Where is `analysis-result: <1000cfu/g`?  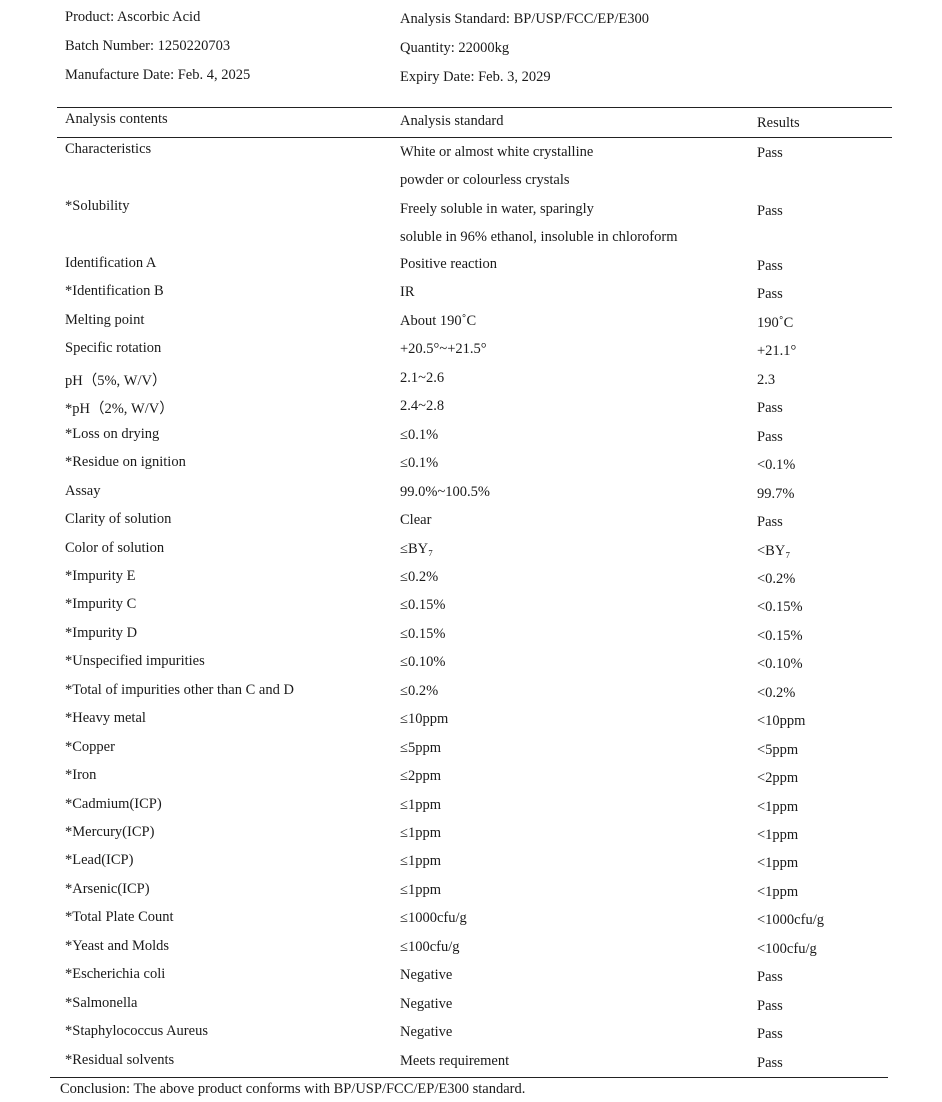
analysis-result: <1000cfu/g is located at coordinates (790, 920).